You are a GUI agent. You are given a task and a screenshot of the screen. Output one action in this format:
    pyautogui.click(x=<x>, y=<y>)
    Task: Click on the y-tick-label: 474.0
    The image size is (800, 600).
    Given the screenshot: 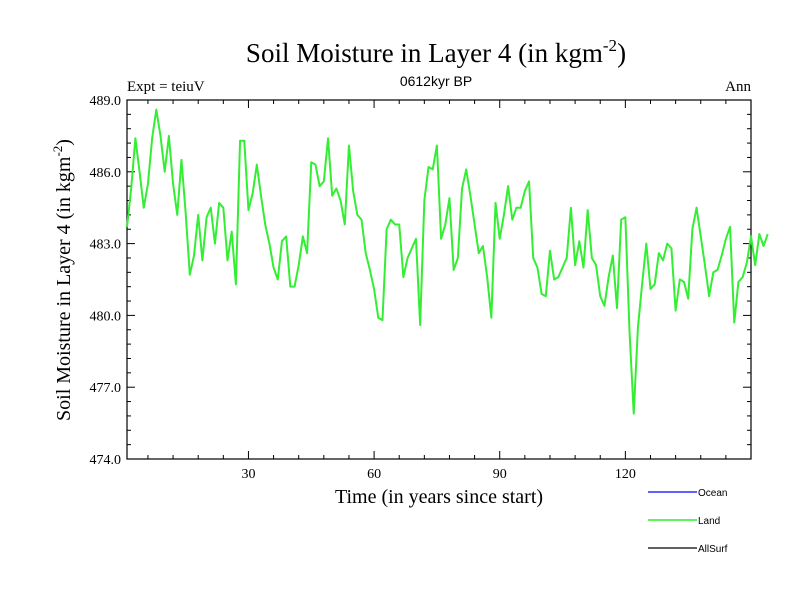 What is the action you would take?
    pyautogui.click(x=106, y=460)
    